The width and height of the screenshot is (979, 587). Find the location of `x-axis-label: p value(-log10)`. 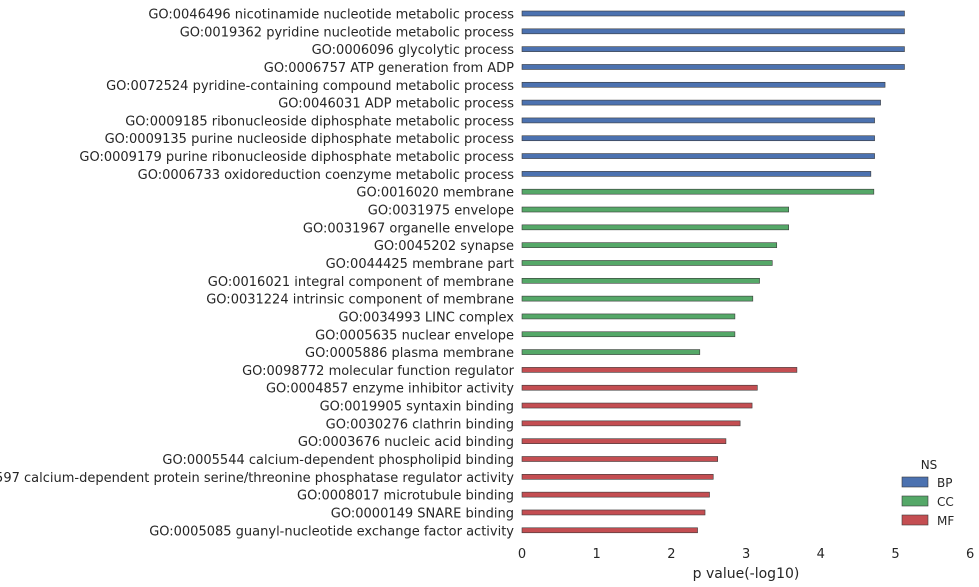

x-axis-label: p value(-log10) is located at coordinates (746, 574).